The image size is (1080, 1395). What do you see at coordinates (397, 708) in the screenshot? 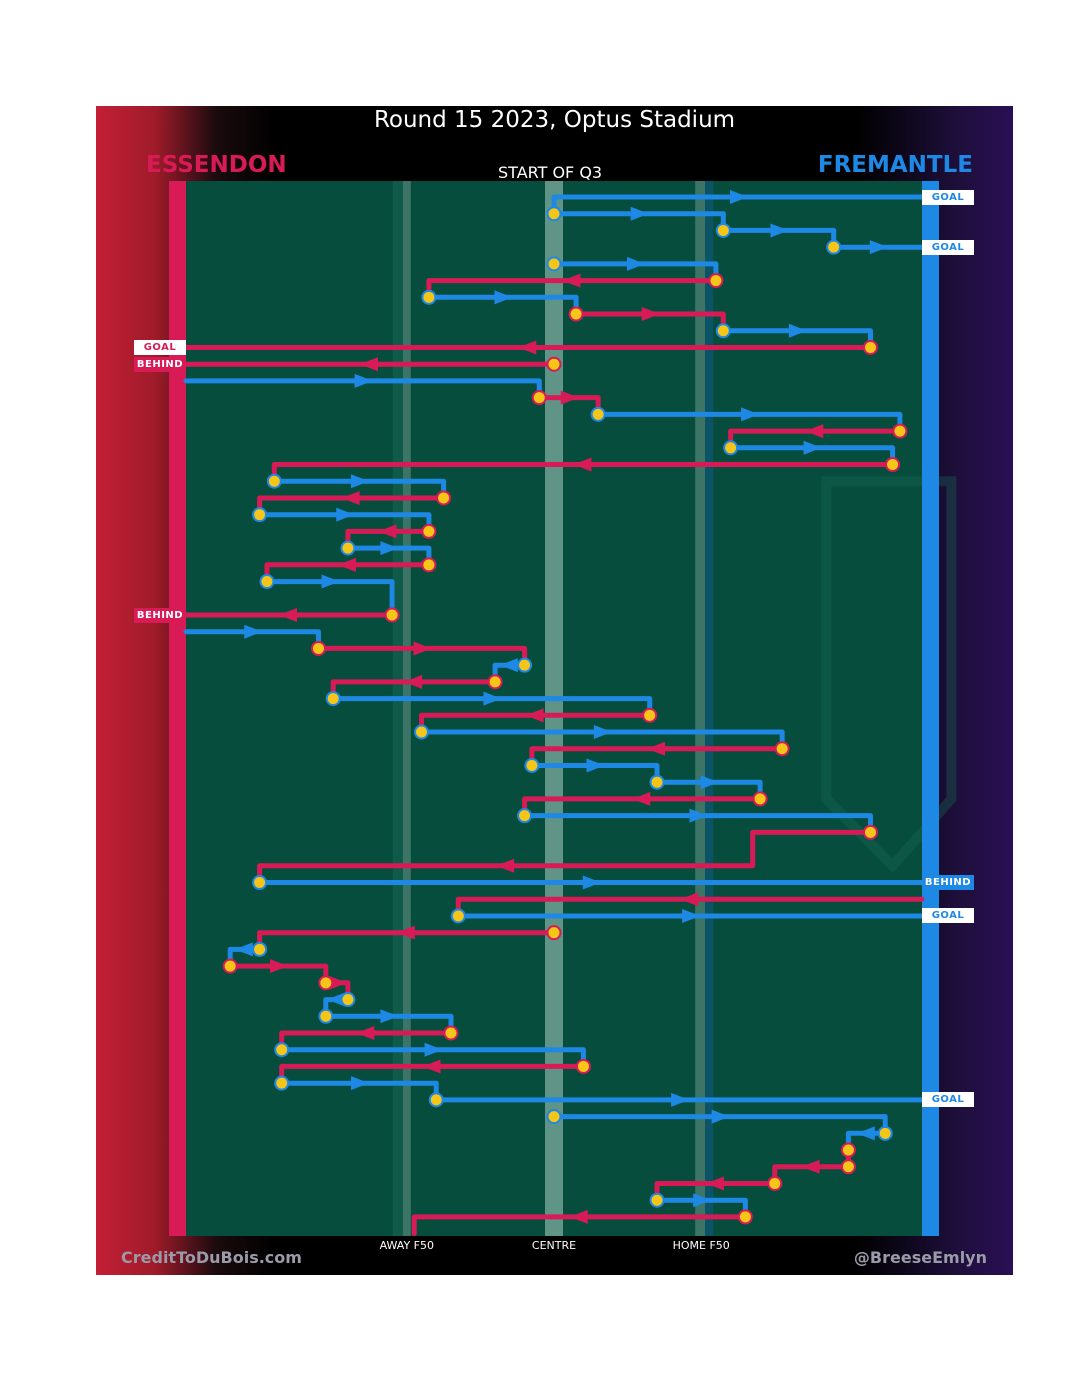
I see `away-f50-band-shade` at bounding box center [397, 708].